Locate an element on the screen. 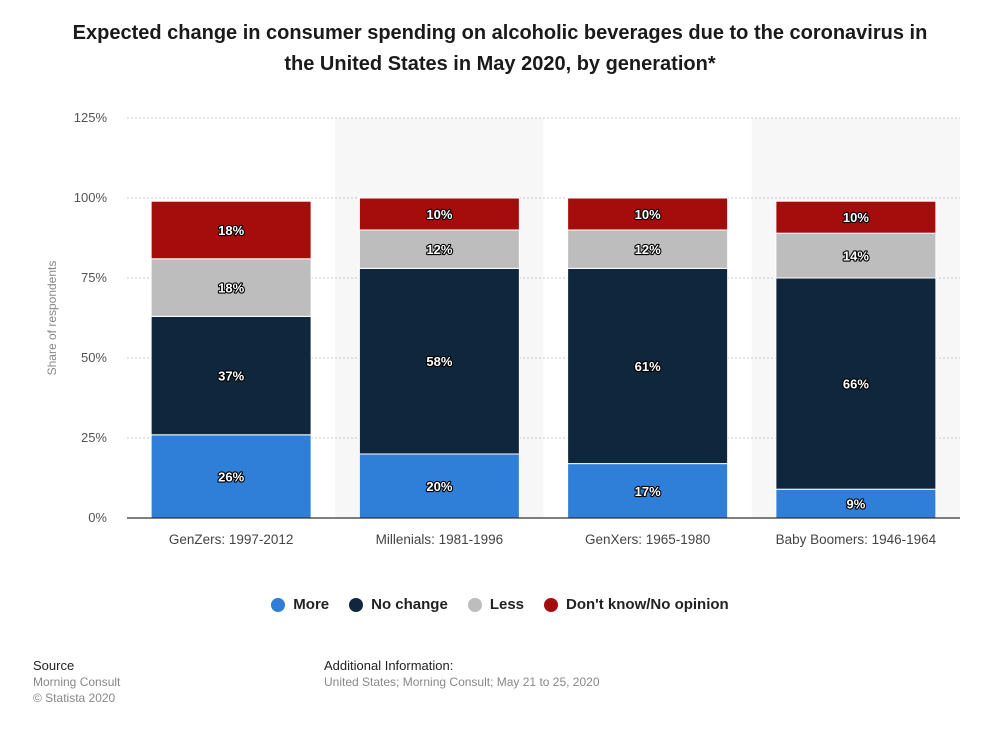  x-tick-label: Millenials: 1981-1996 is located at coordinates (440, 539).